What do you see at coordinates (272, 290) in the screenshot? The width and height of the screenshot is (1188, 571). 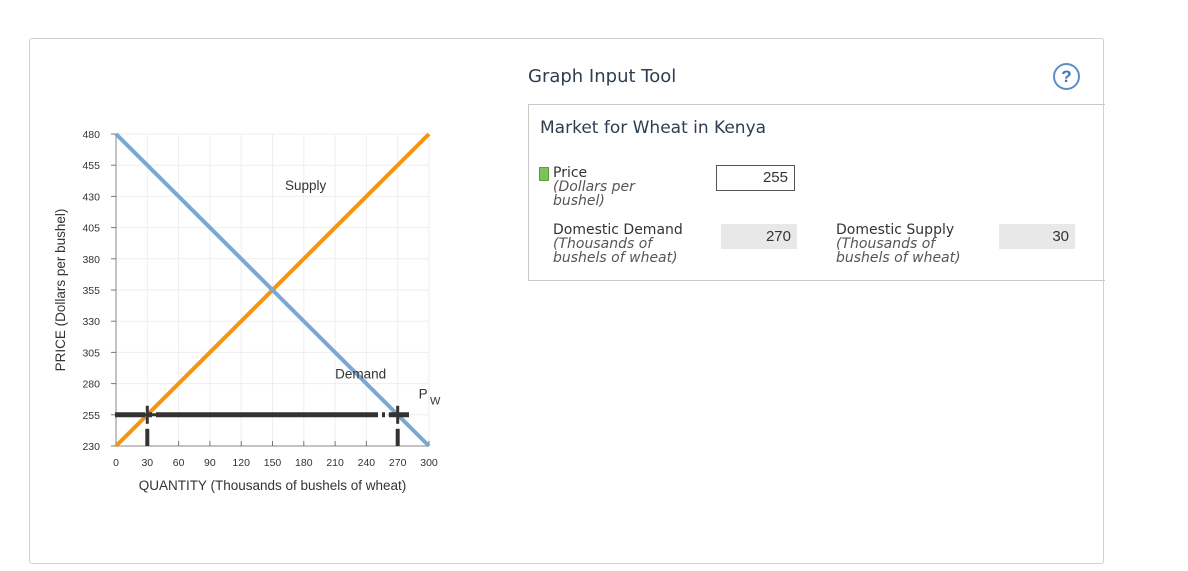 I see `demand-curve` at bounding box center [272, 290].